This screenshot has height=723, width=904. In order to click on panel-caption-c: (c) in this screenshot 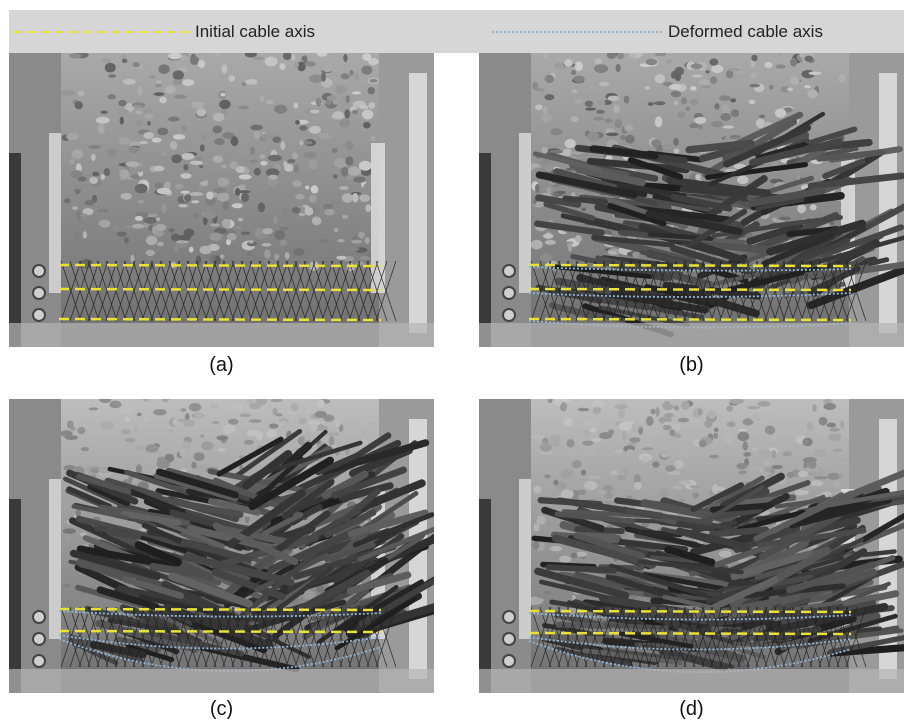, I will do `click(221, 709)`.